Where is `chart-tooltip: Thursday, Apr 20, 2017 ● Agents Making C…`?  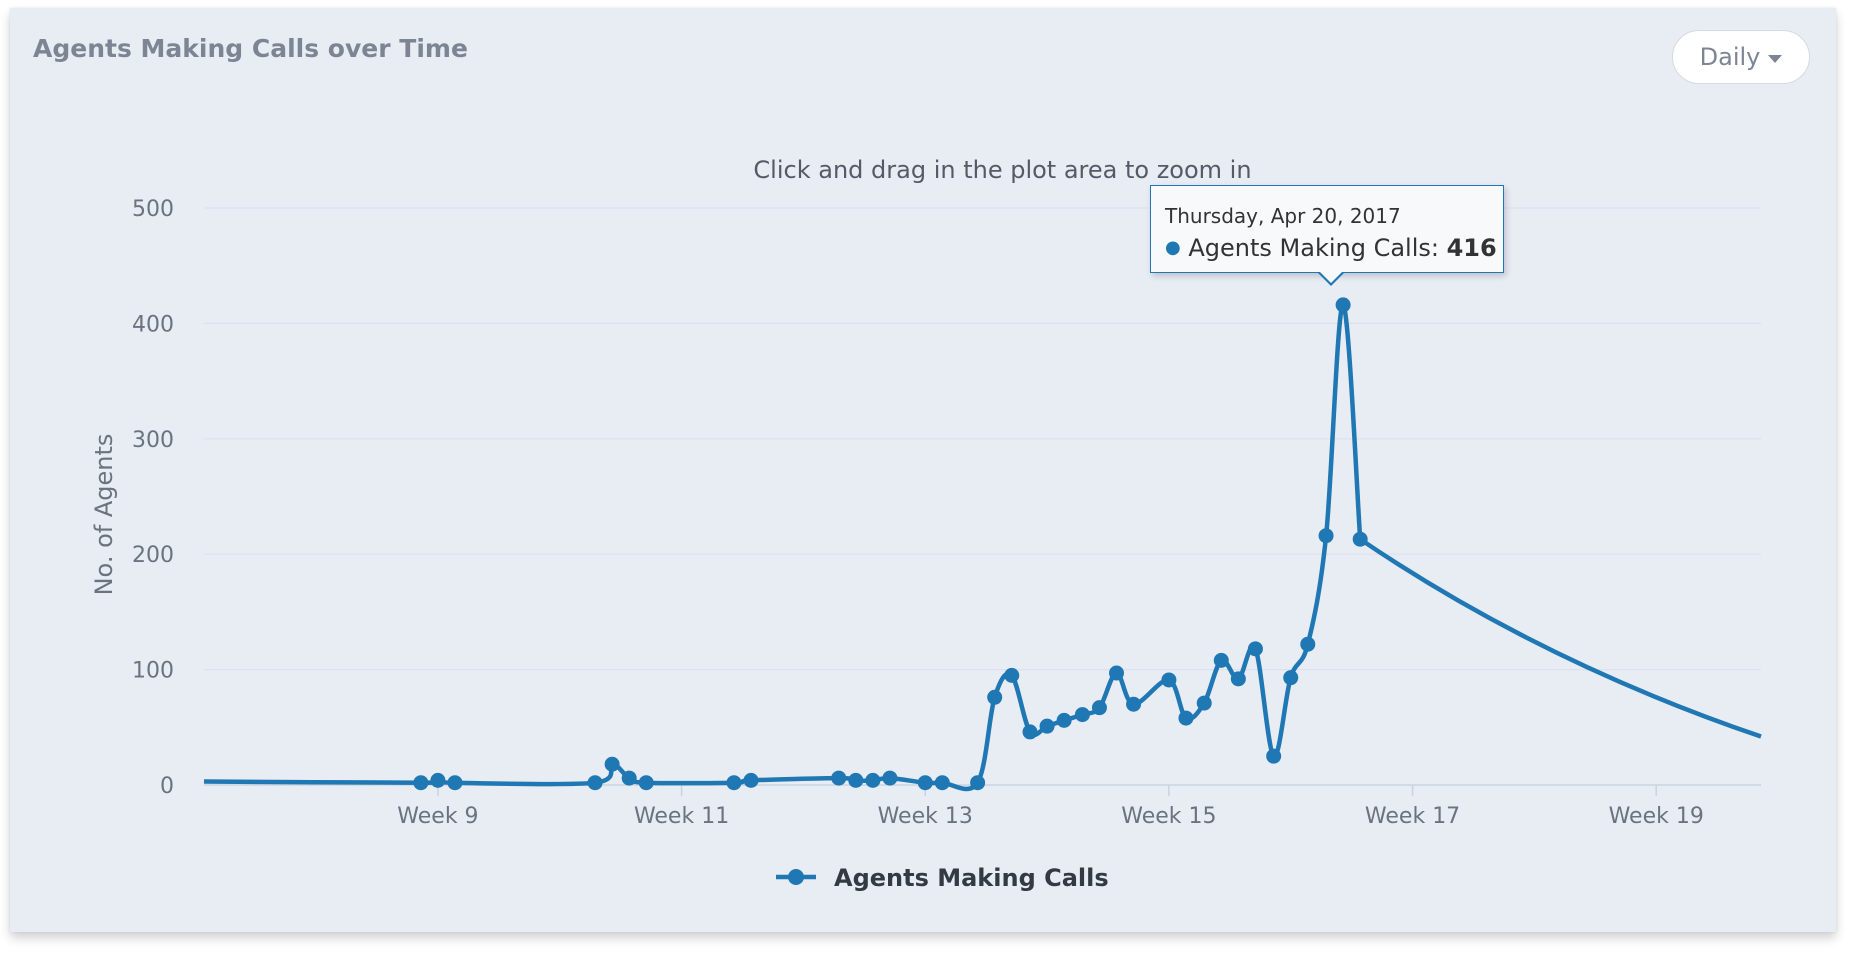 chart-tooltip: Thursday, Apr 20, 2017 ● Agents Making C… is located at coordinates (1327, 235).